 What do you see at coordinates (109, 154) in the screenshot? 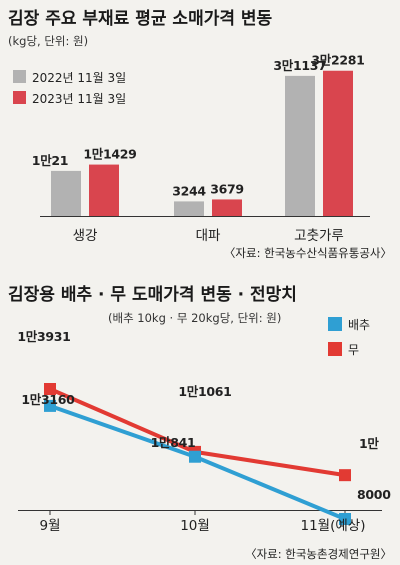
I see `bar-value-label-2023-0: 1만1429` at bounding box center [109, 154].